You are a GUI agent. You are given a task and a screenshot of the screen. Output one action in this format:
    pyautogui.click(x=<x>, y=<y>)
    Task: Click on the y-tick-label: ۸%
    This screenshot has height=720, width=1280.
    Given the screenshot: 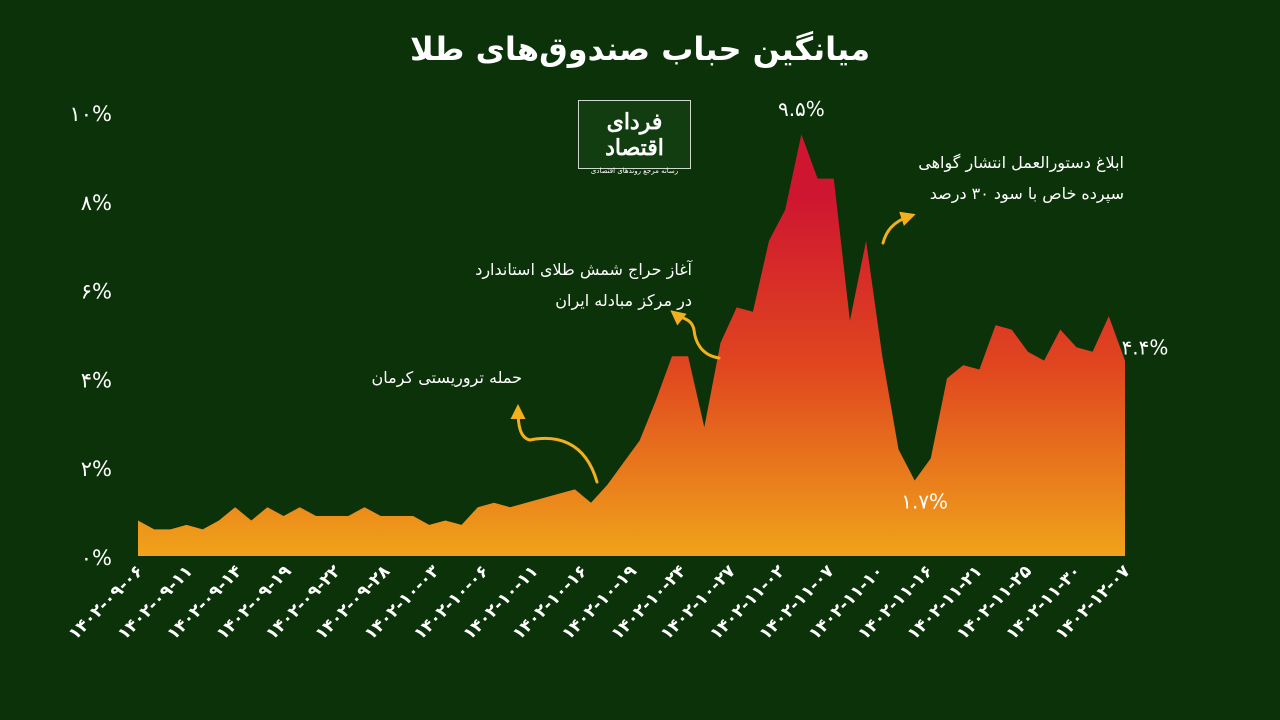 What is the action you would take?
    pyautogui.click(x=96, y=203)
    